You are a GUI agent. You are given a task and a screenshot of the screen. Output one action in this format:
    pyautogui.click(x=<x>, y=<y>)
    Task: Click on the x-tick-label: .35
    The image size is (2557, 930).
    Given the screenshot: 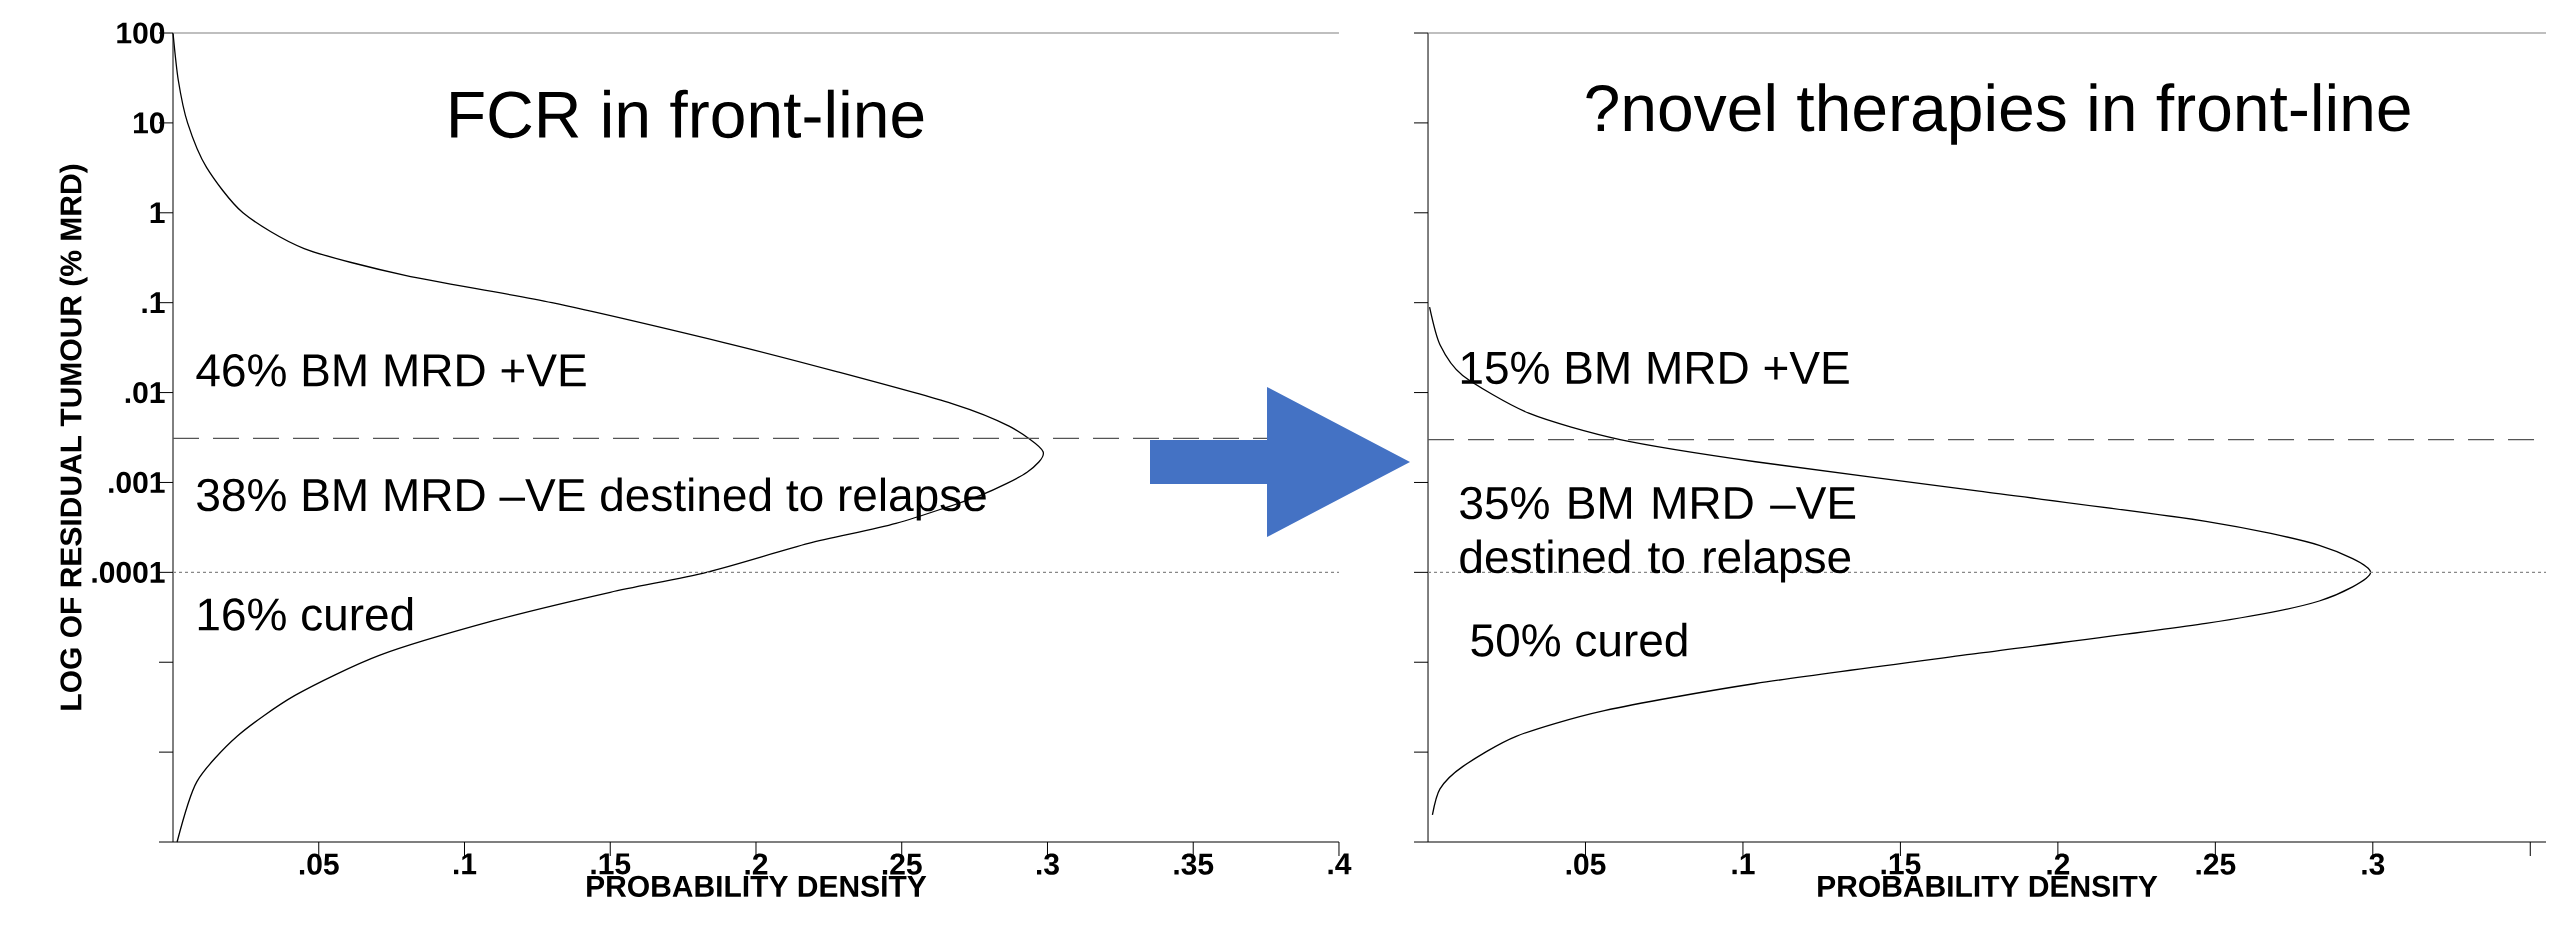 What is the action you would take?
    pyautogui.click(x=1194, y=864)
    